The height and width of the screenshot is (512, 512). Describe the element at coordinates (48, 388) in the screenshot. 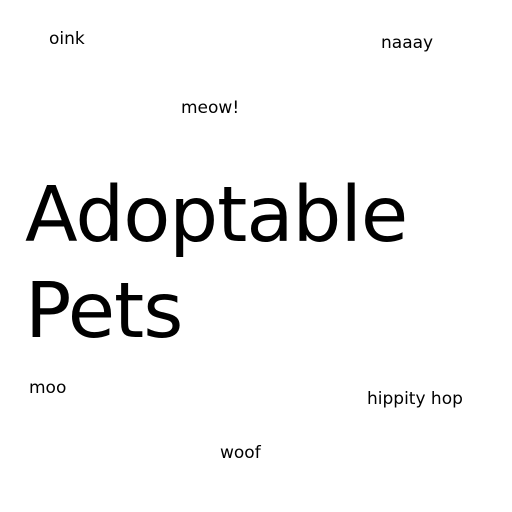

I see `moo-text: moo` at that location.